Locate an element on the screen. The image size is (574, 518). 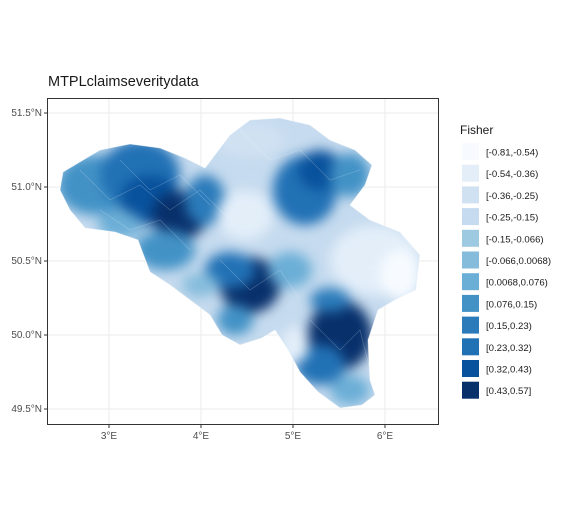
legend-label: [0.32,0.43) is located at coordinates (509, 370).